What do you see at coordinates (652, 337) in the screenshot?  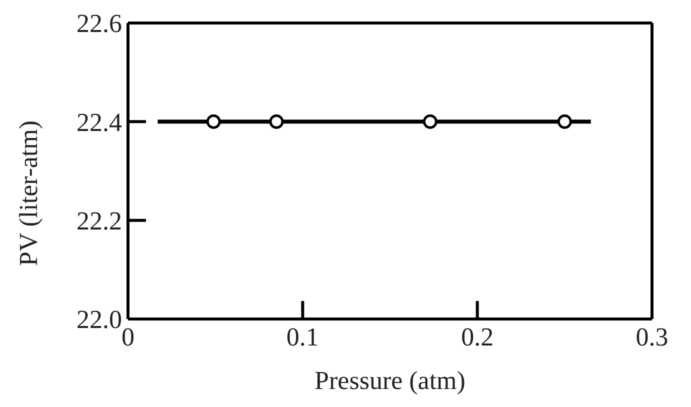 I see `x-tick-label: 0.3` at bounding box center [652, 337].